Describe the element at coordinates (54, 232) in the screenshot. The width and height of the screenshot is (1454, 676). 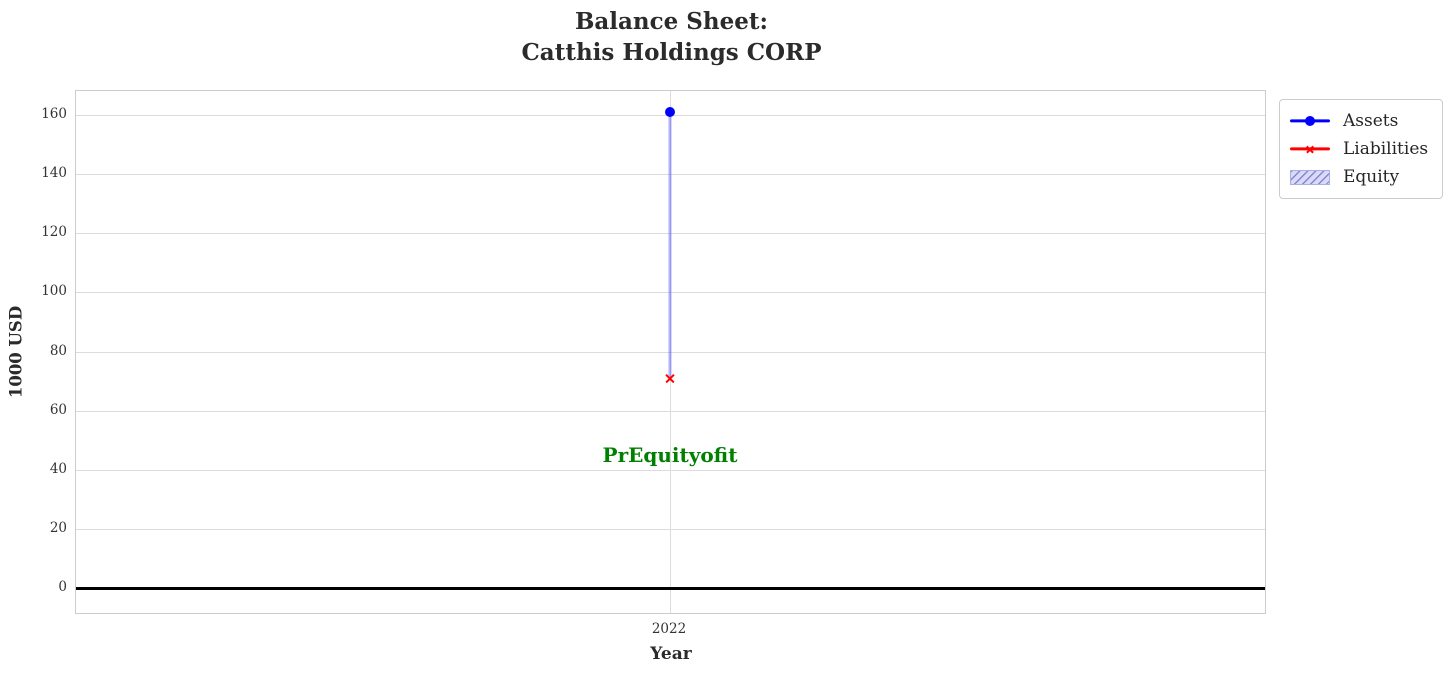
I see `y-tick-label: 120` at that location.